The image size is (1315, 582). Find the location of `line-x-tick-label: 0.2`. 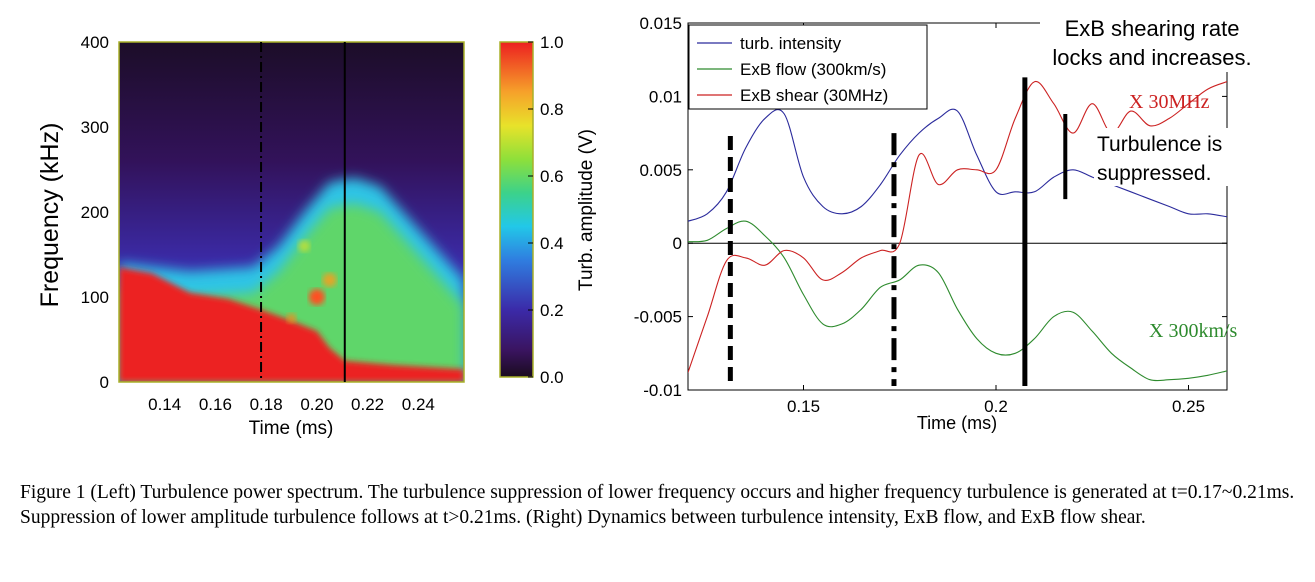

line-x-tick-label: 0.2 is located at coordinates (996, 406).